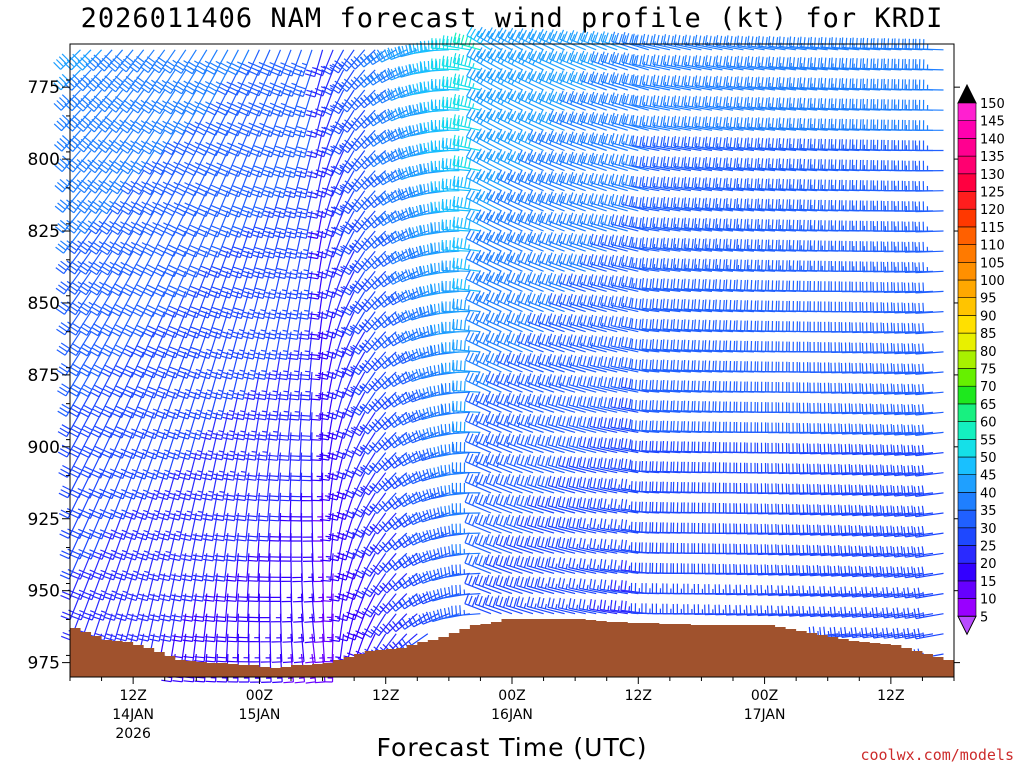 The width and height of the screenshot is (1024, 768). Describe the element at coordinates (988, 600) in the screenshot. I see `colorbar-label: 10` at that location.